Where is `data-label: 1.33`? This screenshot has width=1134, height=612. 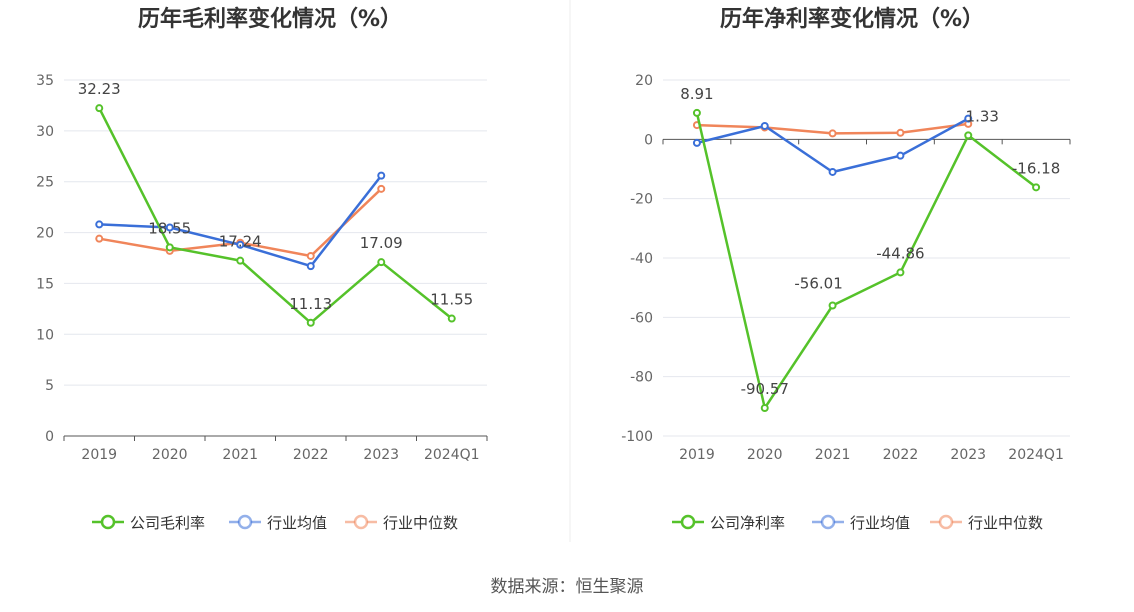 data-label: 1.33 is located at coordinates (982, 116).